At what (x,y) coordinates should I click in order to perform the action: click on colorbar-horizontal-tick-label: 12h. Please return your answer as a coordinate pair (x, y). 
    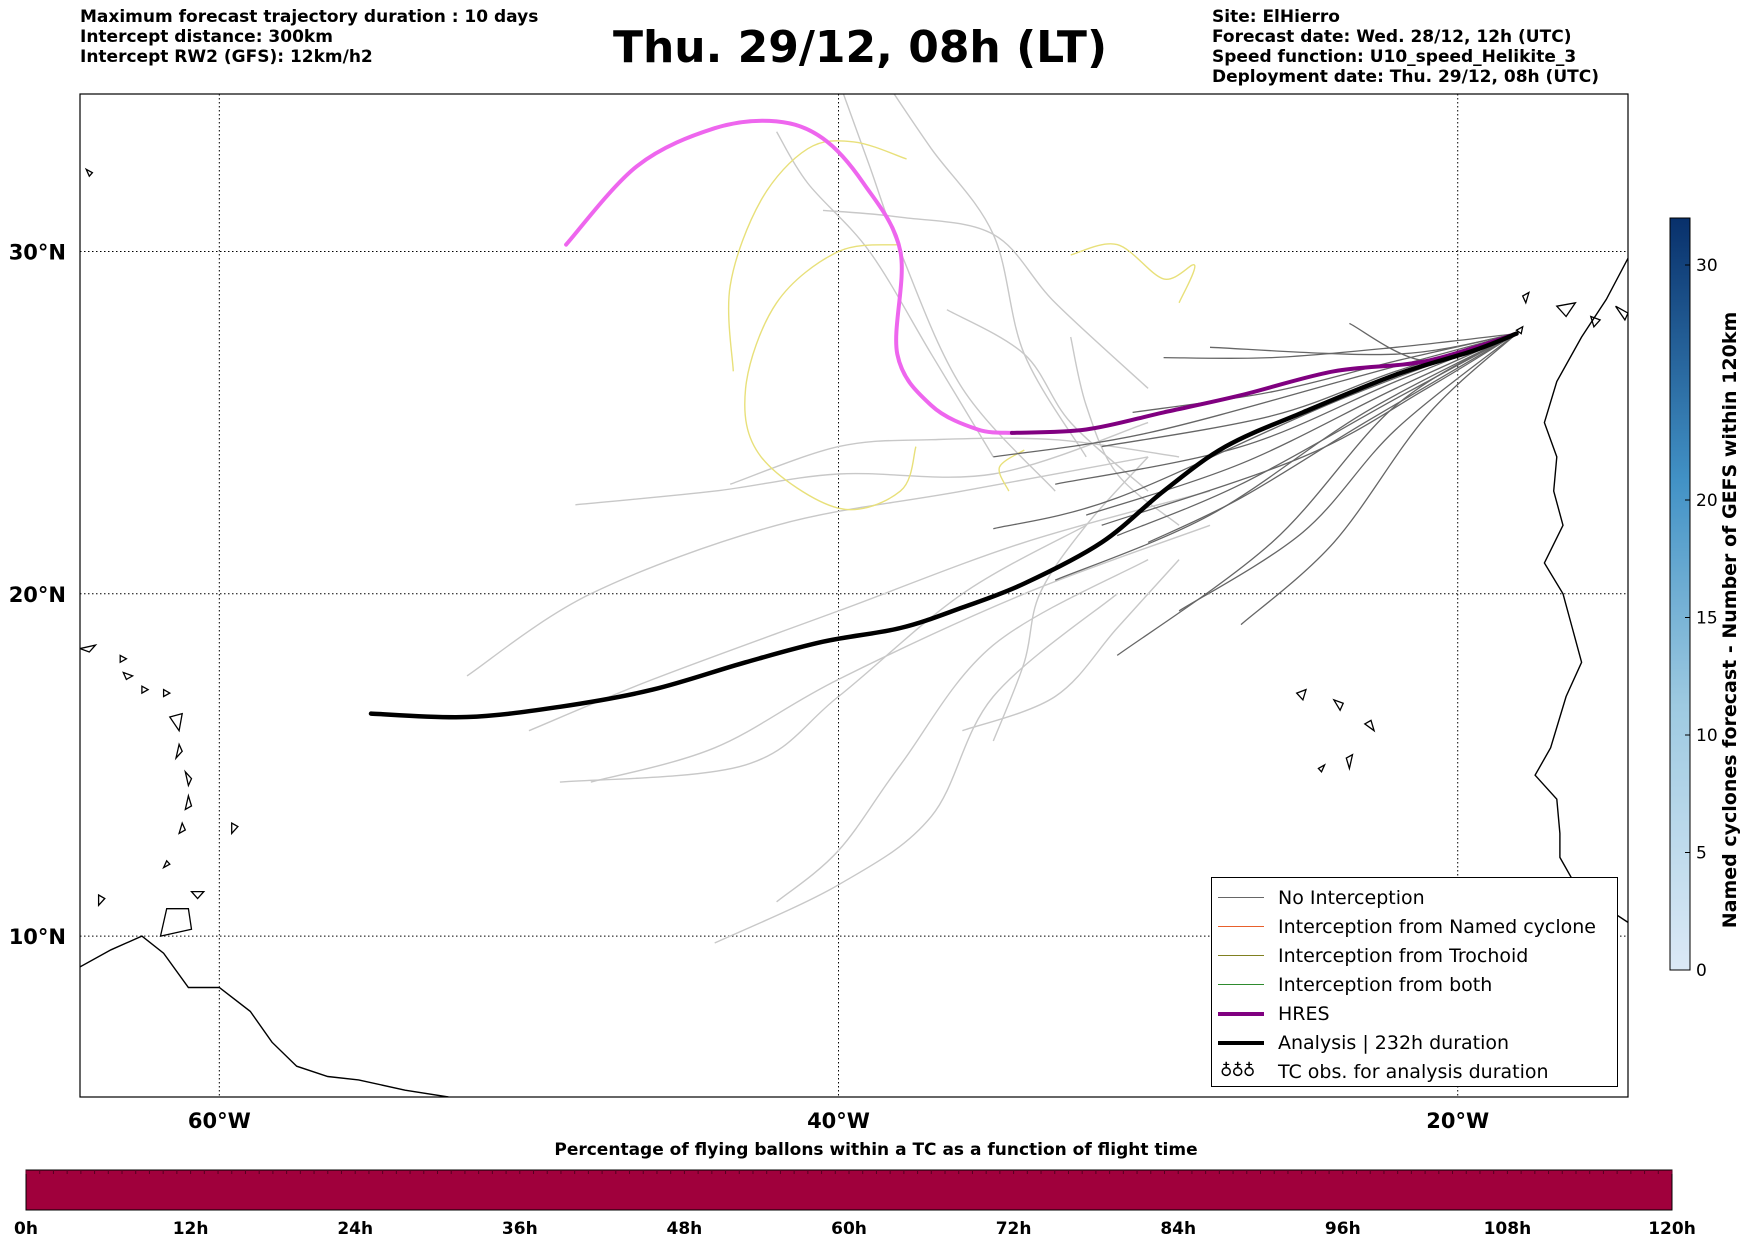
    Looking at the image, I should click on (191, 1229).